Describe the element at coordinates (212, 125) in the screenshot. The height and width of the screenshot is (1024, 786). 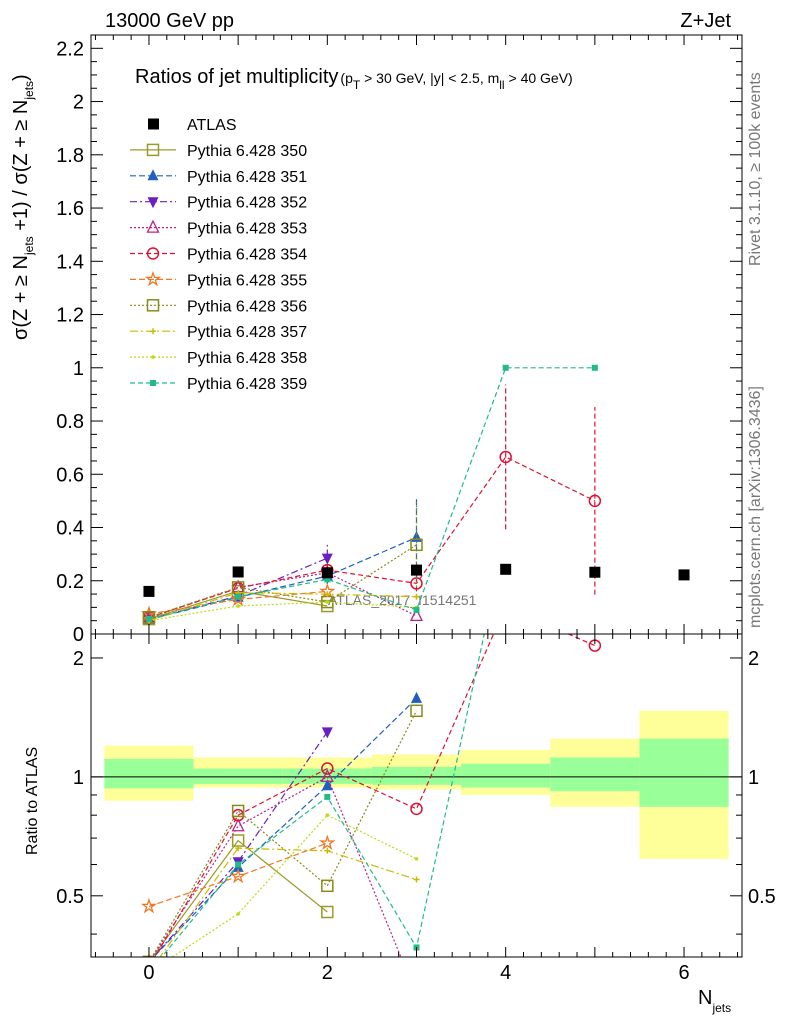
I see `legend-label-atlas: ATLAS` at that location.